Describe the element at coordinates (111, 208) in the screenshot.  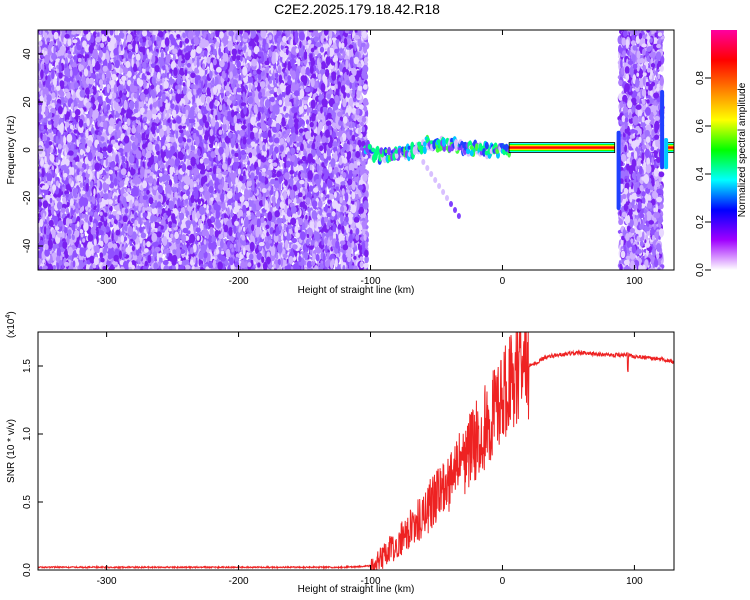
I see `heatmap-cell` at that location.